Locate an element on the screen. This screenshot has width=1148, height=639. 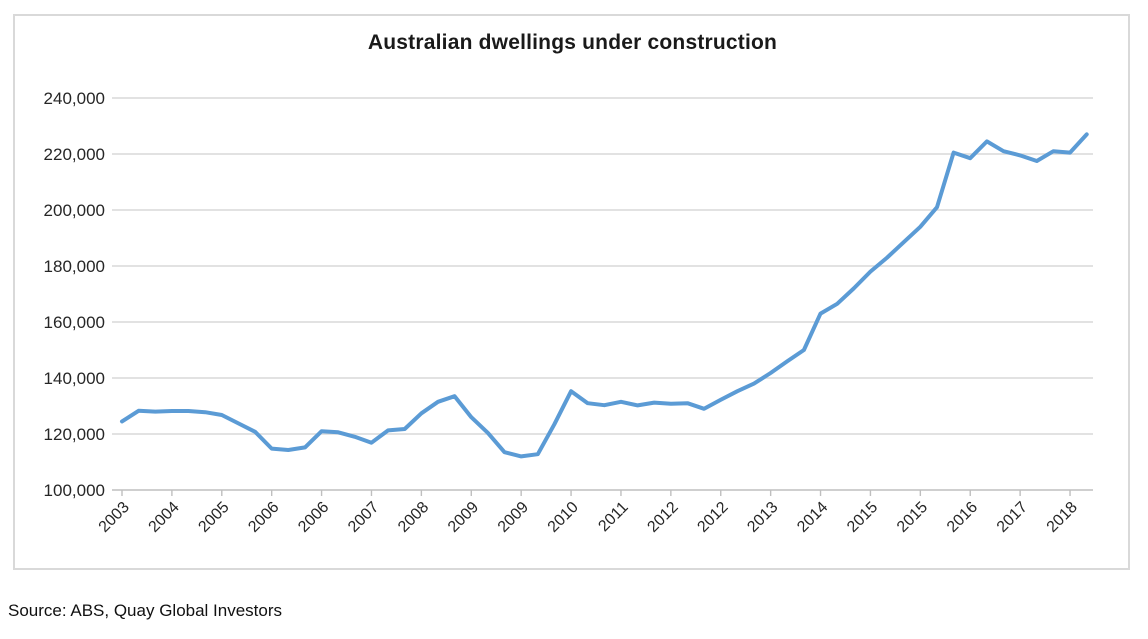
y-axis-label: 220,000 is located at coordinates (74, 154).